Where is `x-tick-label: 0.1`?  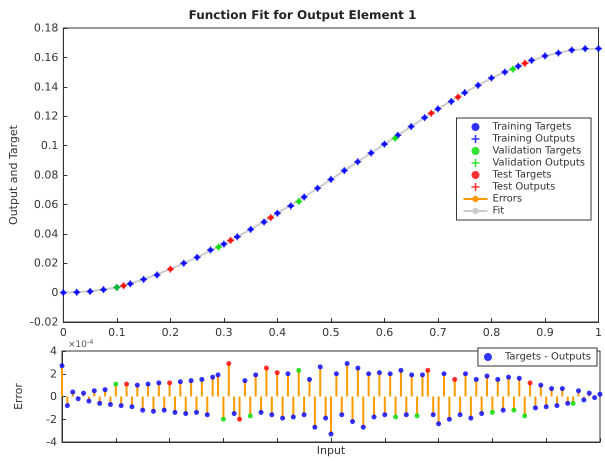
x-tick-label: 0.1 is located at coordinates (117, 332).